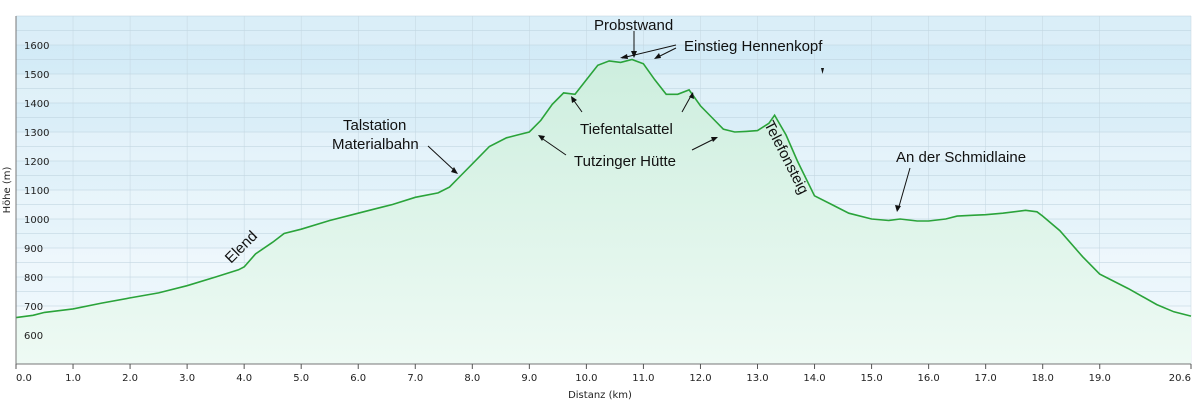  Describe the element at coordinates (244, 378) in the screenshot. I see `x-tick-label: 4.0` at that location.